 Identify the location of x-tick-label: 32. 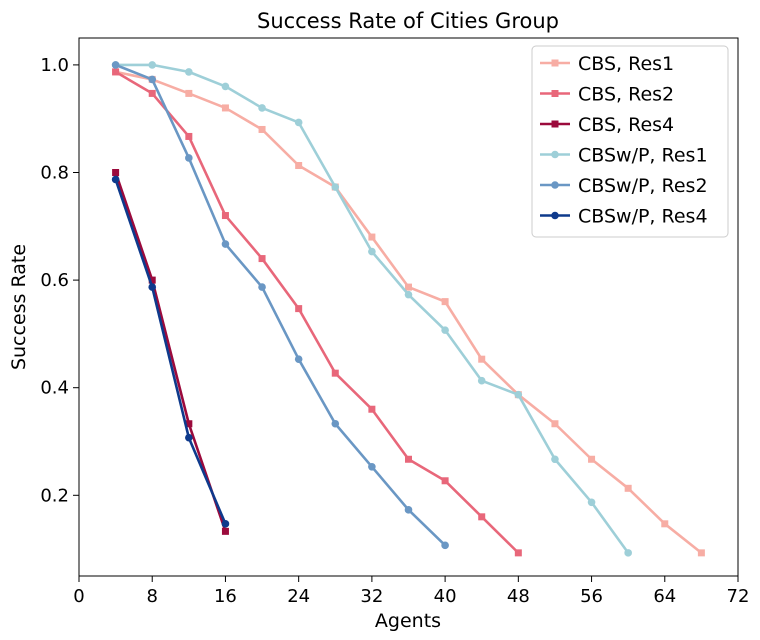
(371, 596).